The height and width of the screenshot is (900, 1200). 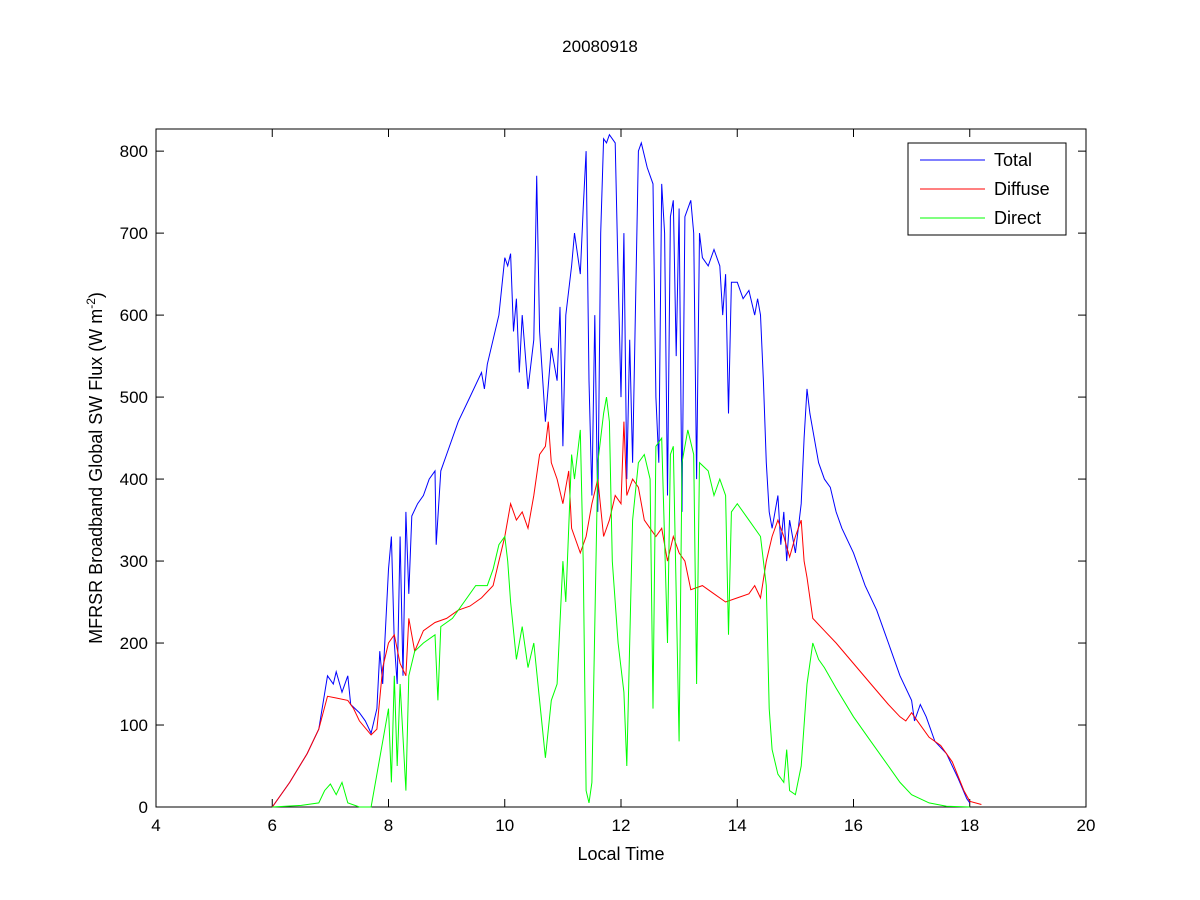 I want to click on chart-title: 20080918, so click(x=600, y=46).